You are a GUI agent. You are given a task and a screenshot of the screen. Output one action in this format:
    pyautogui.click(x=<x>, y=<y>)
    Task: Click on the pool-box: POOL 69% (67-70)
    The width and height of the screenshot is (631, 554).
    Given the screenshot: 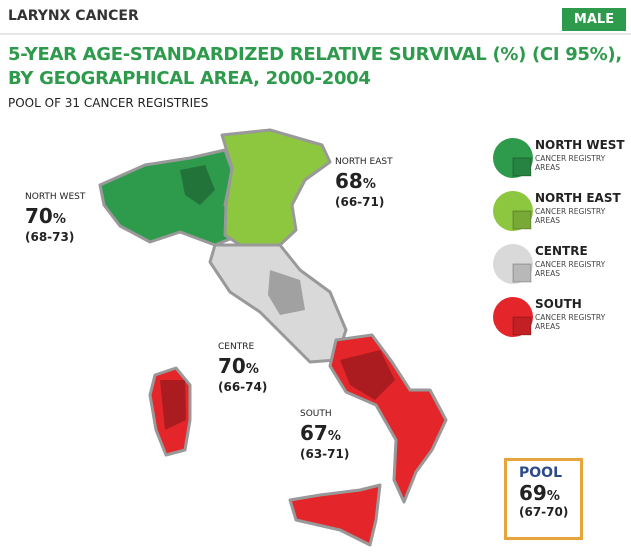 What is the action you would take?
    pyautogui.click(x=543, y=499)
    